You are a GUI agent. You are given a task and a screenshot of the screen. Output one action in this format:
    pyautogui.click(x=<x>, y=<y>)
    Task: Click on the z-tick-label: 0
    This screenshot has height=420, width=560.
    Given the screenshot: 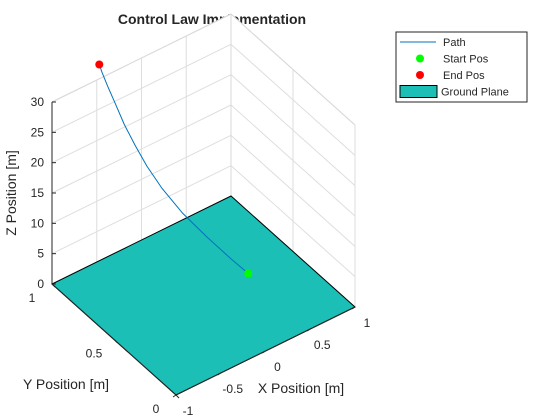 What is the action you would take?
    pyautogui.click(x=40, y=284)
    